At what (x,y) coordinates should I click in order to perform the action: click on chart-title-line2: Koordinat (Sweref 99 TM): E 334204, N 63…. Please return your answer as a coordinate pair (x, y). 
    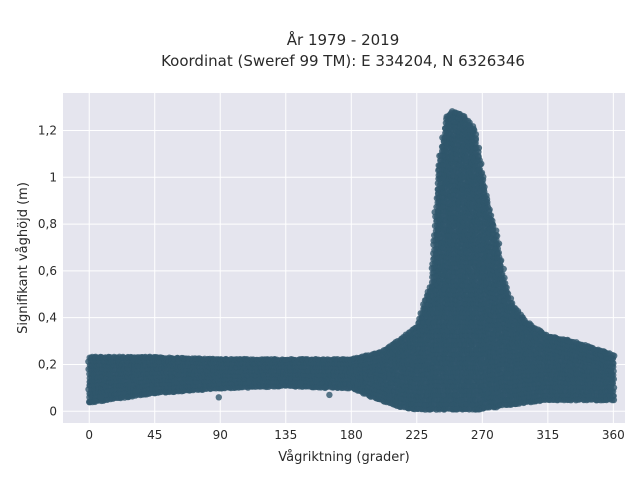
    Looking at the image, I should click on (343, 61).